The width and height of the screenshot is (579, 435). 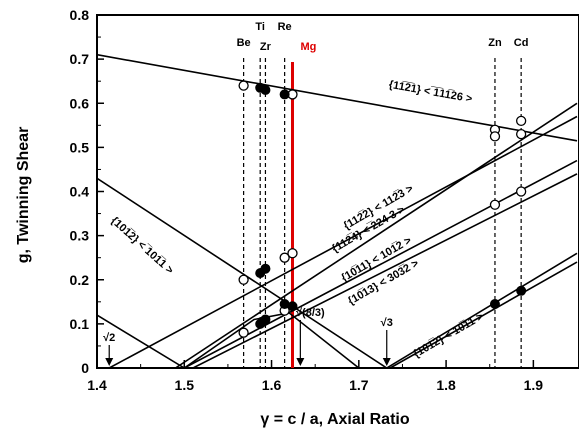 What do you see at coordinates (285, 27) in the screenshot?
I see `element-label-re: Re` at bounding box center [285, 27].